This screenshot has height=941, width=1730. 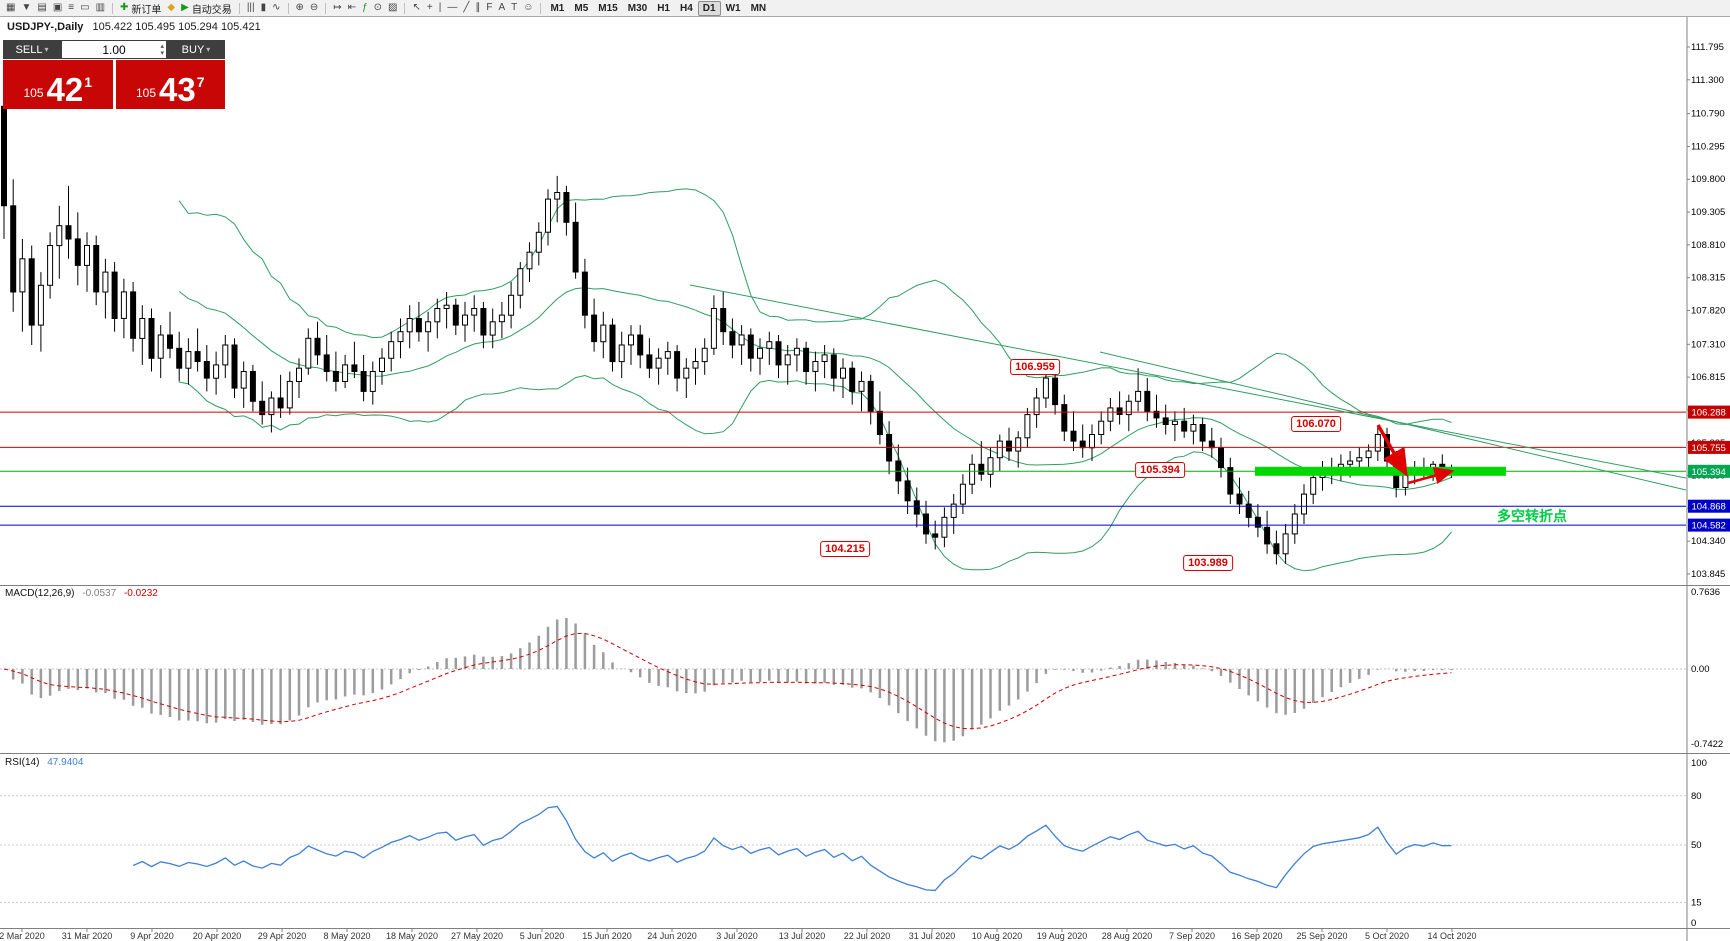 I want to click on timeframe-m15: M15, so click(x=607, y=8).